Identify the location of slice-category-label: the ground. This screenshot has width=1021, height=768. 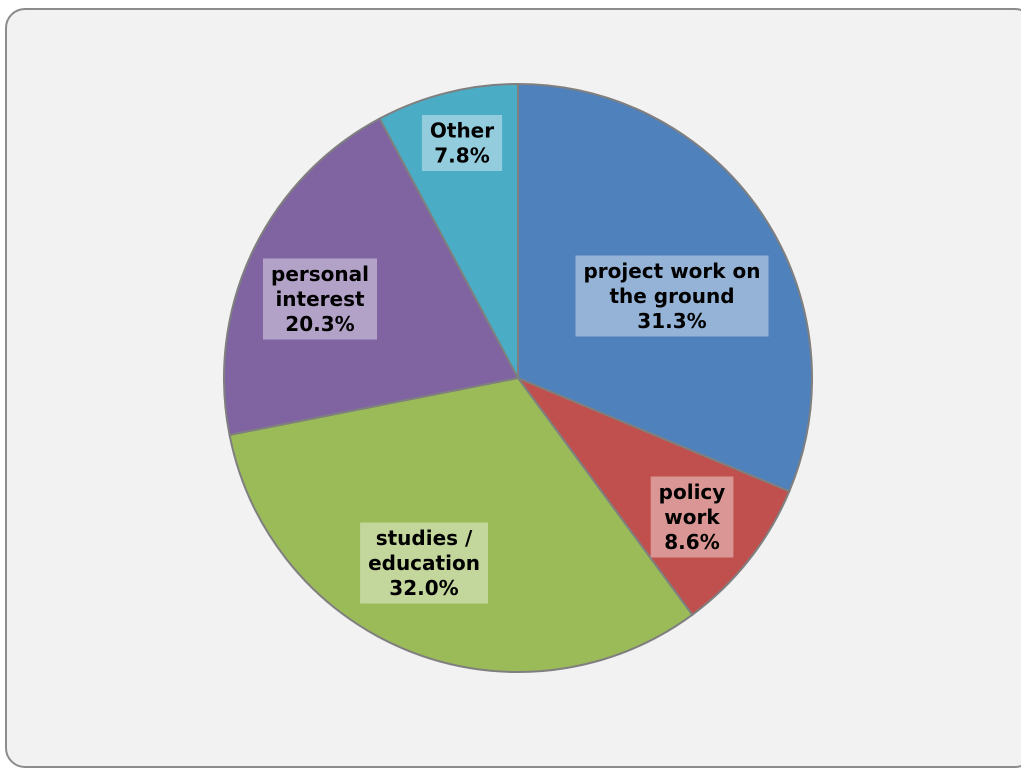
(671, 296).